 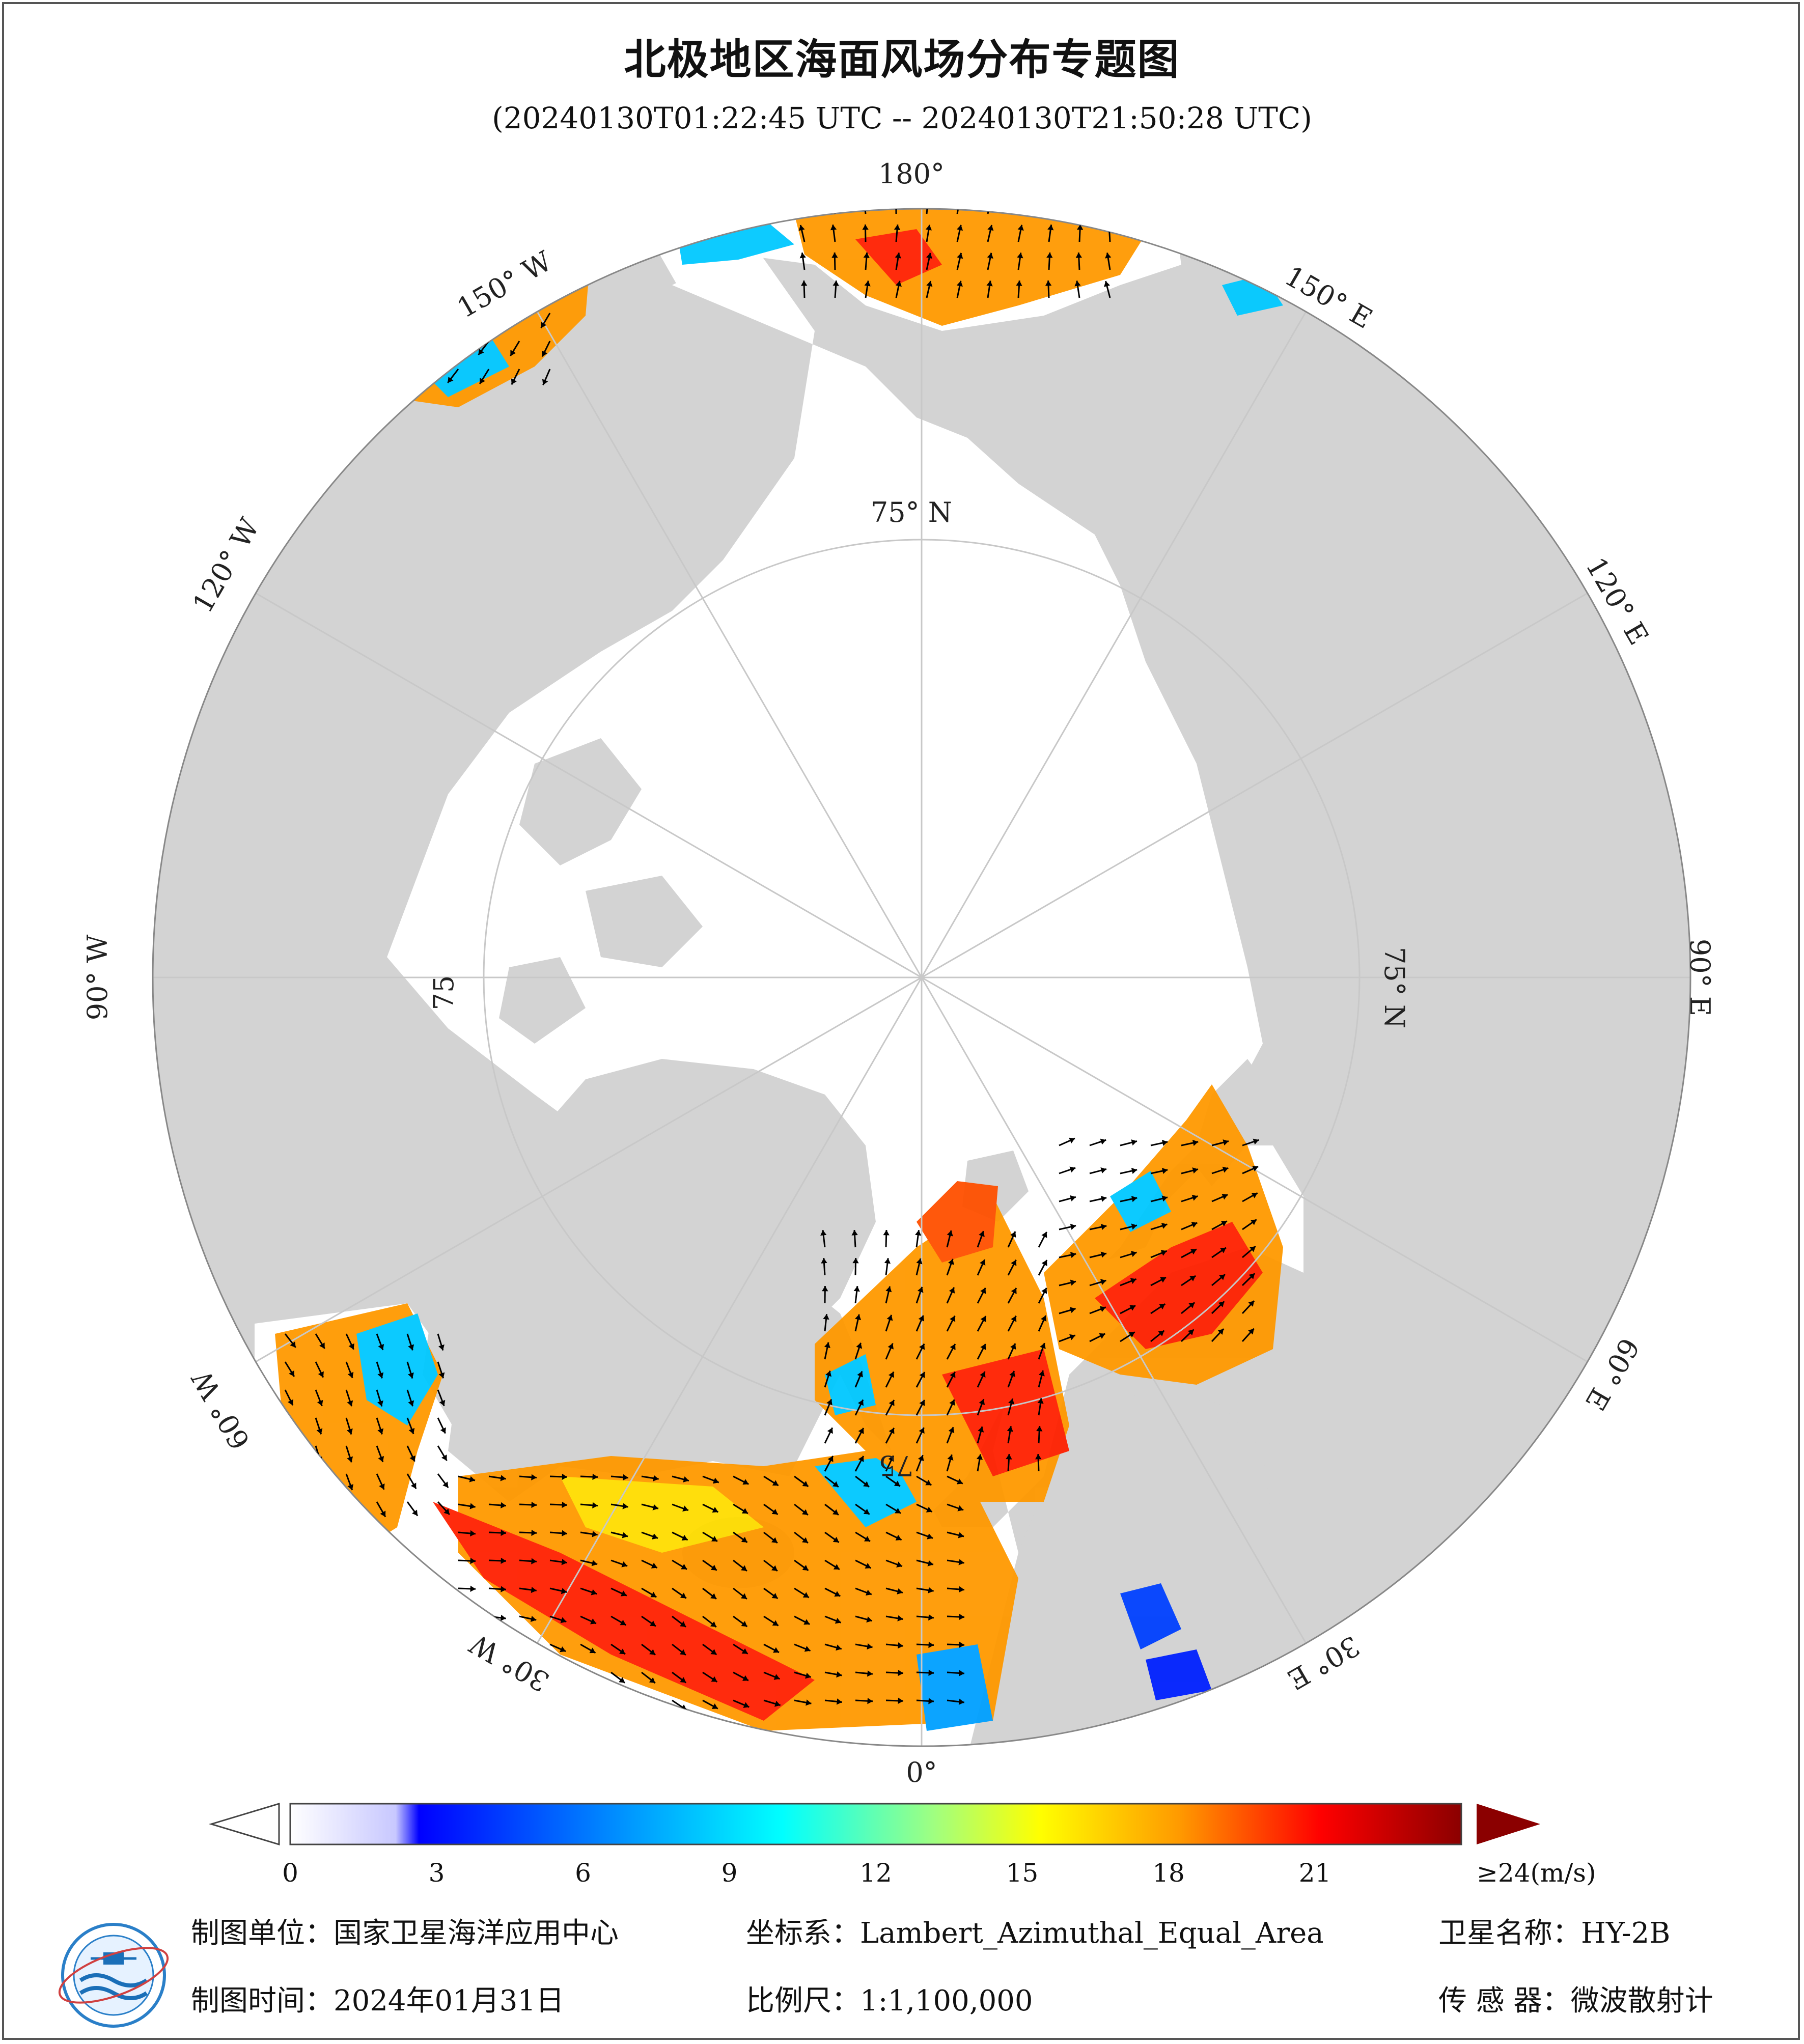 What do you see at coordinates (1145, 1565) in the screenshot?
I see `scandinavia` at bounding box center [1145, 1565].